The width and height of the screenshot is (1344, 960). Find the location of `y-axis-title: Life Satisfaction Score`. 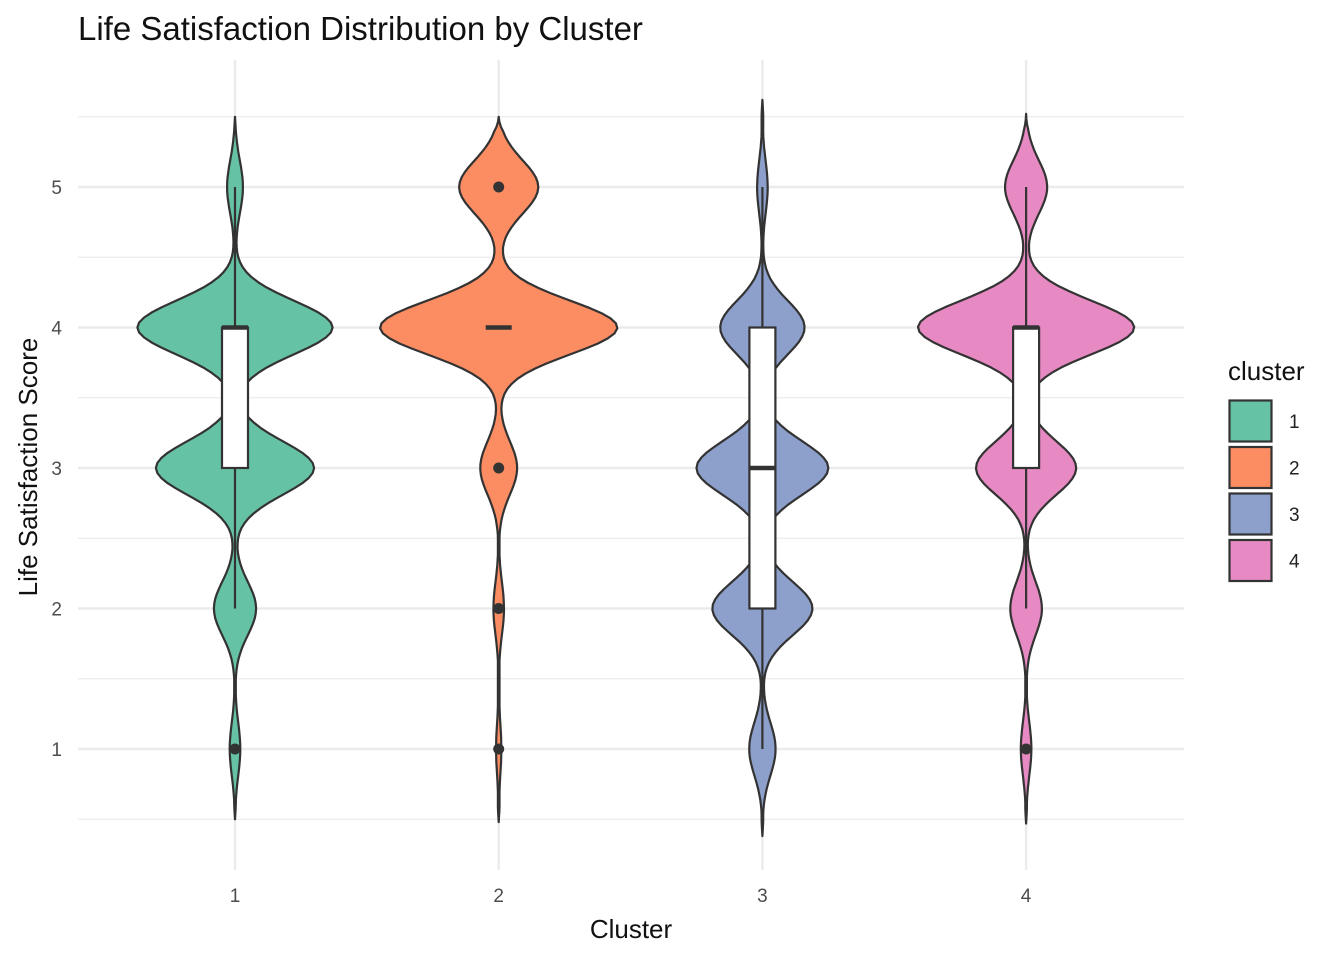

y-axis-title: Life Satisfaction Score is located at coordinates (28, 467).